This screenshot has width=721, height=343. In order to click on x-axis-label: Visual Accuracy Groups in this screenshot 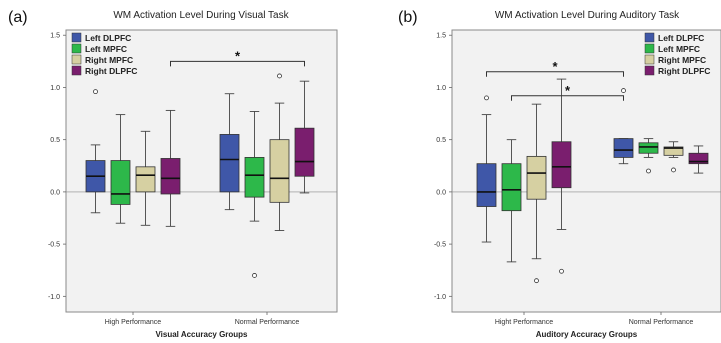, I will do `click(201, 334)`.